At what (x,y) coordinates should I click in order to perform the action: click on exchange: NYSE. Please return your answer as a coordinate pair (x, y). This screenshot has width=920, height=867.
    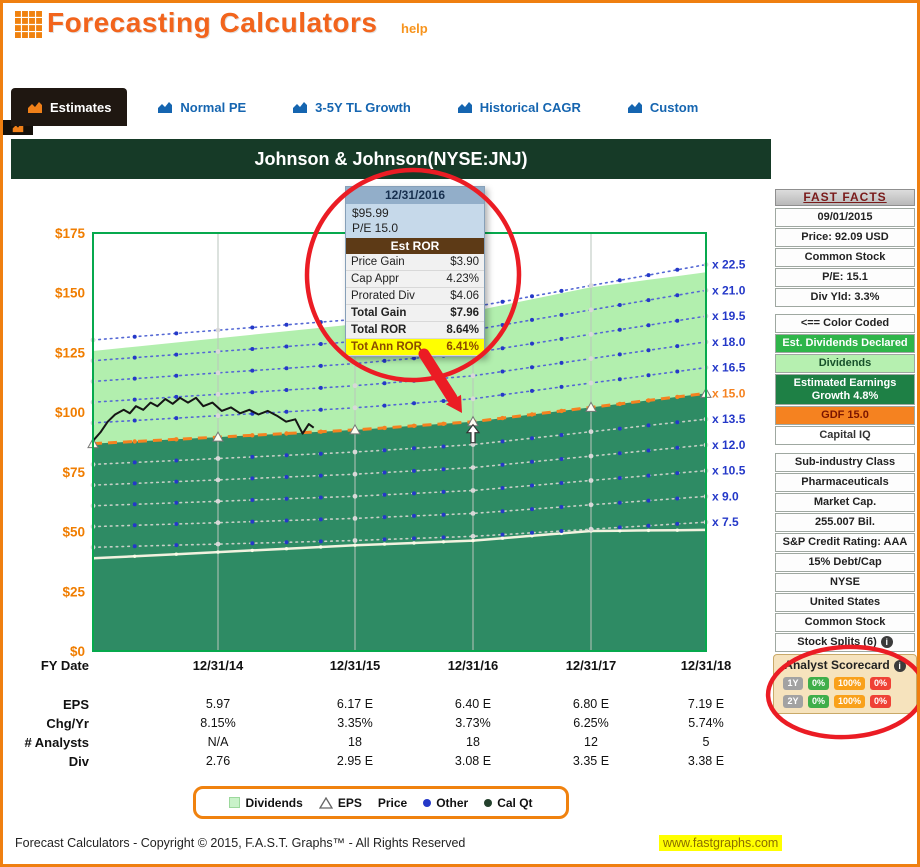
    Looking at the image, I should click on (845, 582).